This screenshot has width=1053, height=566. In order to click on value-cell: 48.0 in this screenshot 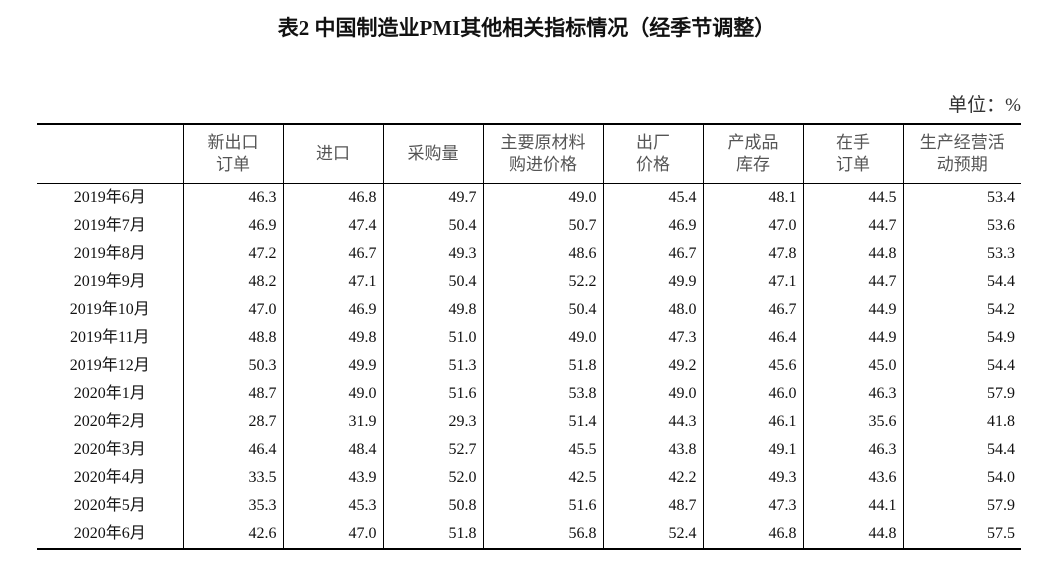, I will do `click(652, 310)`.